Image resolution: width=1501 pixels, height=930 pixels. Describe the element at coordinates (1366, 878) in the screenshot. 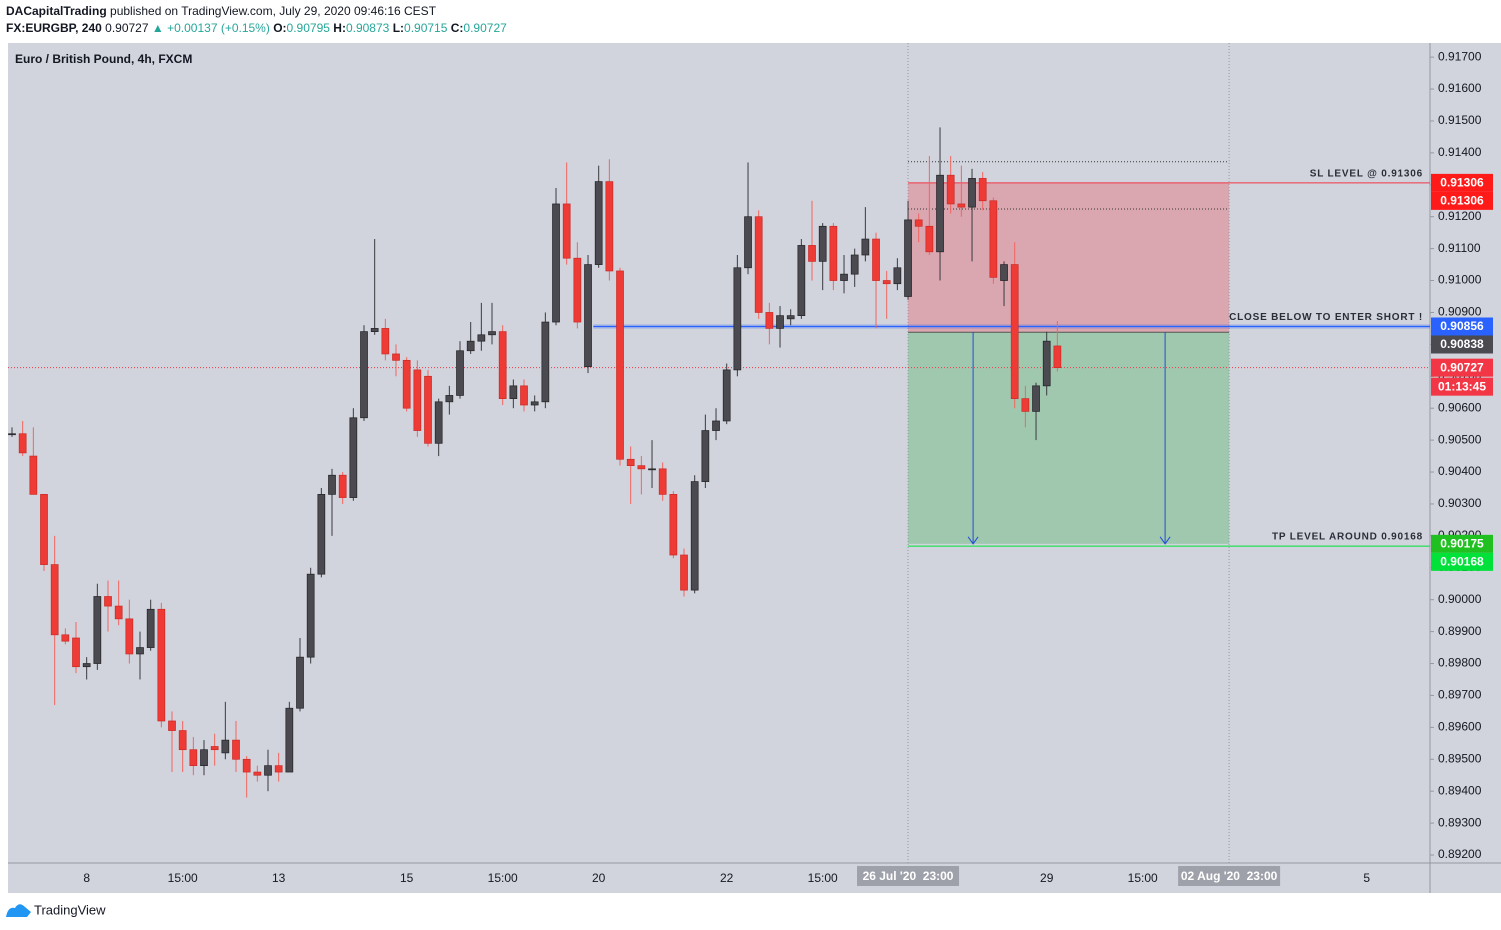

I see `x-tick-label: 5` at that location.